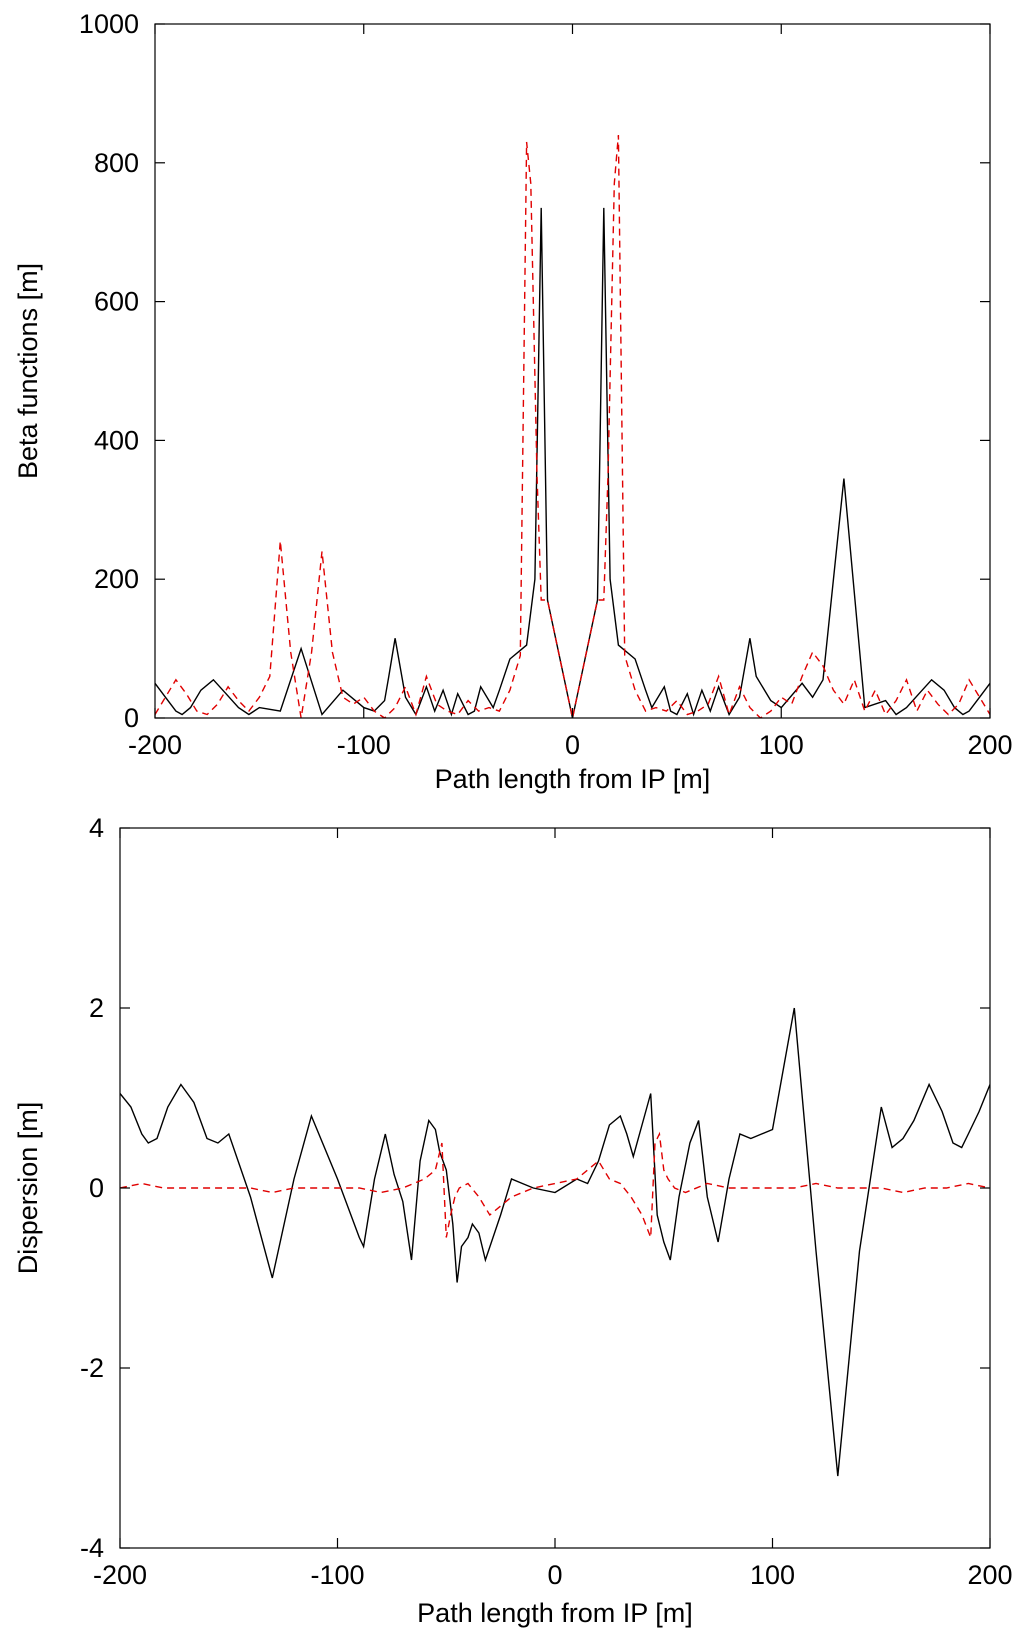 This screenshot has height=1644, width=1024. I want to click on y-tick-label: 200, so click(116, 579).